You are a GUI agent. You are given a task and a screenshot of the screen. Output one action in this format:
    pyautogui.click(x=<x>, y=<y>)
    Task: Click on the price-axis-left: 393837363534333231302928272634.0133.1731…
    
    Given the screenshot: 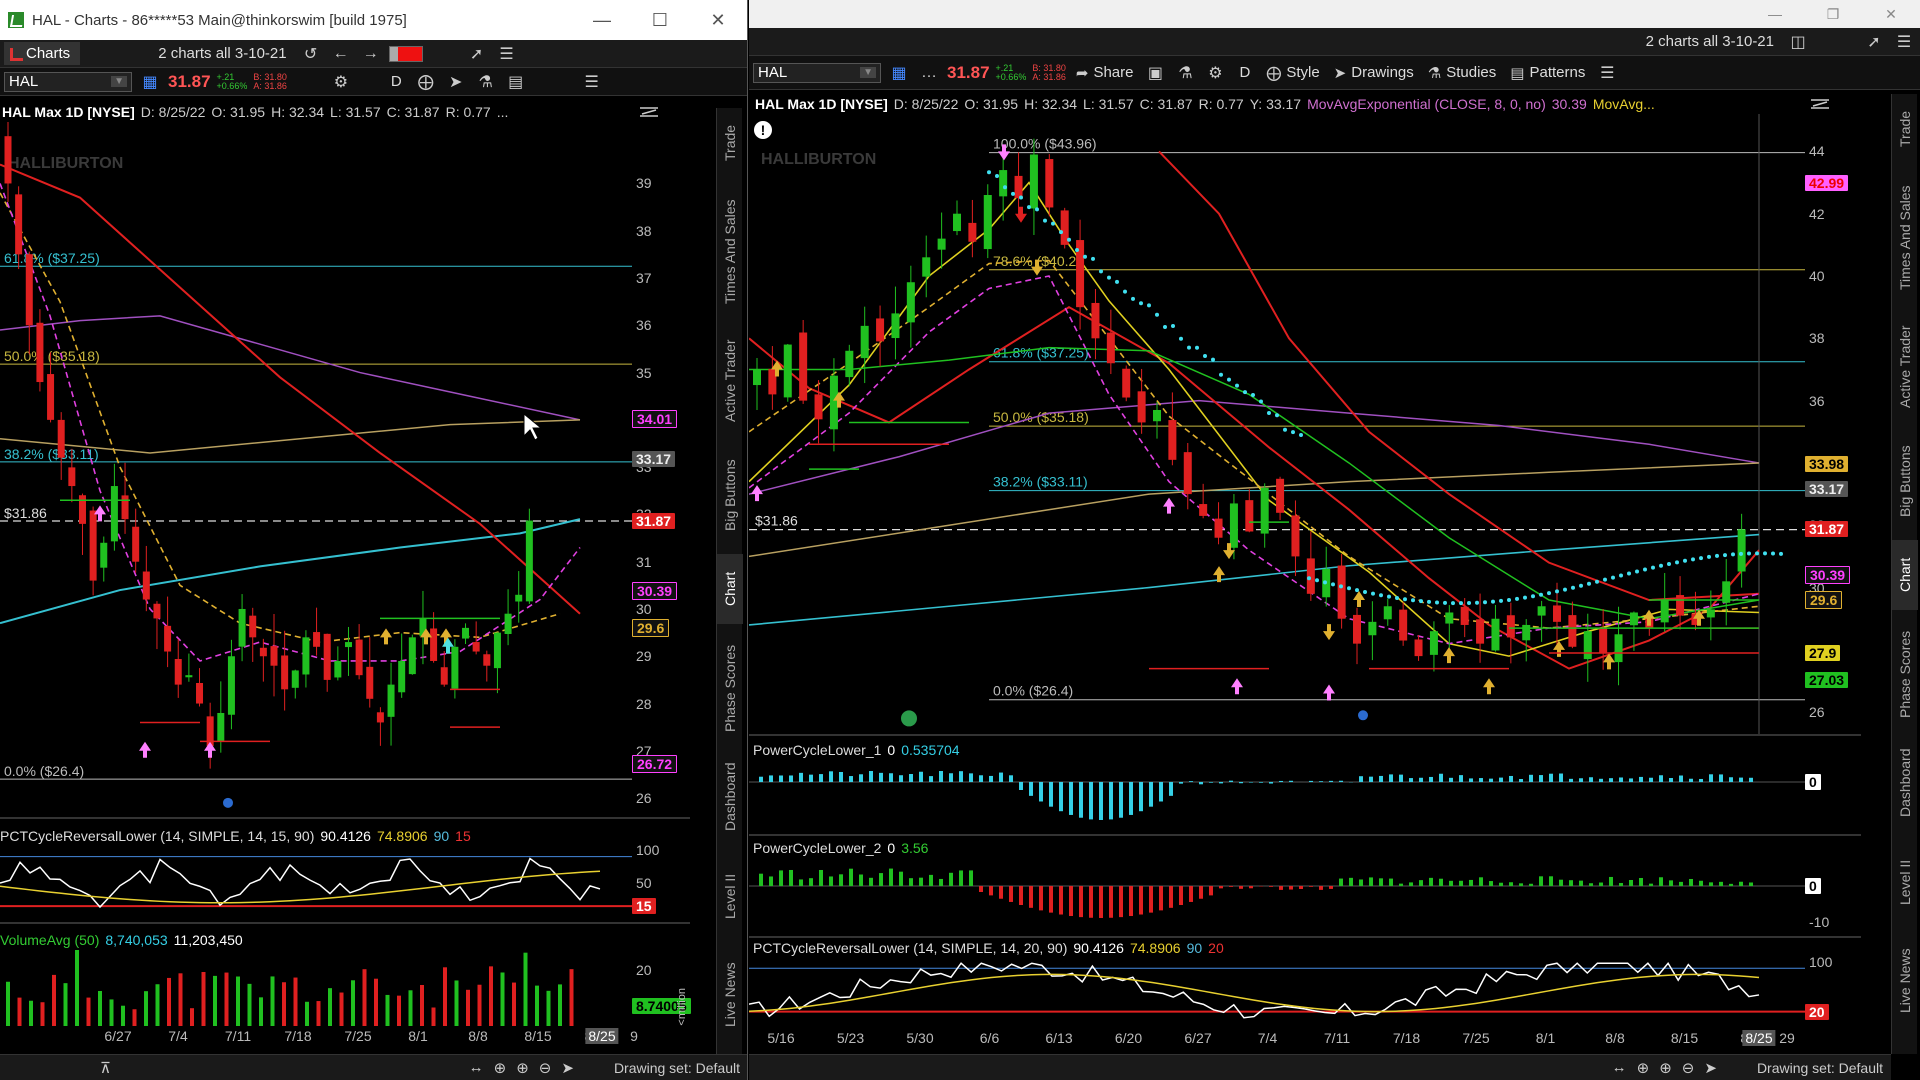 What is the action you would take?
    pyautogui.click(x=661, y=469)
    